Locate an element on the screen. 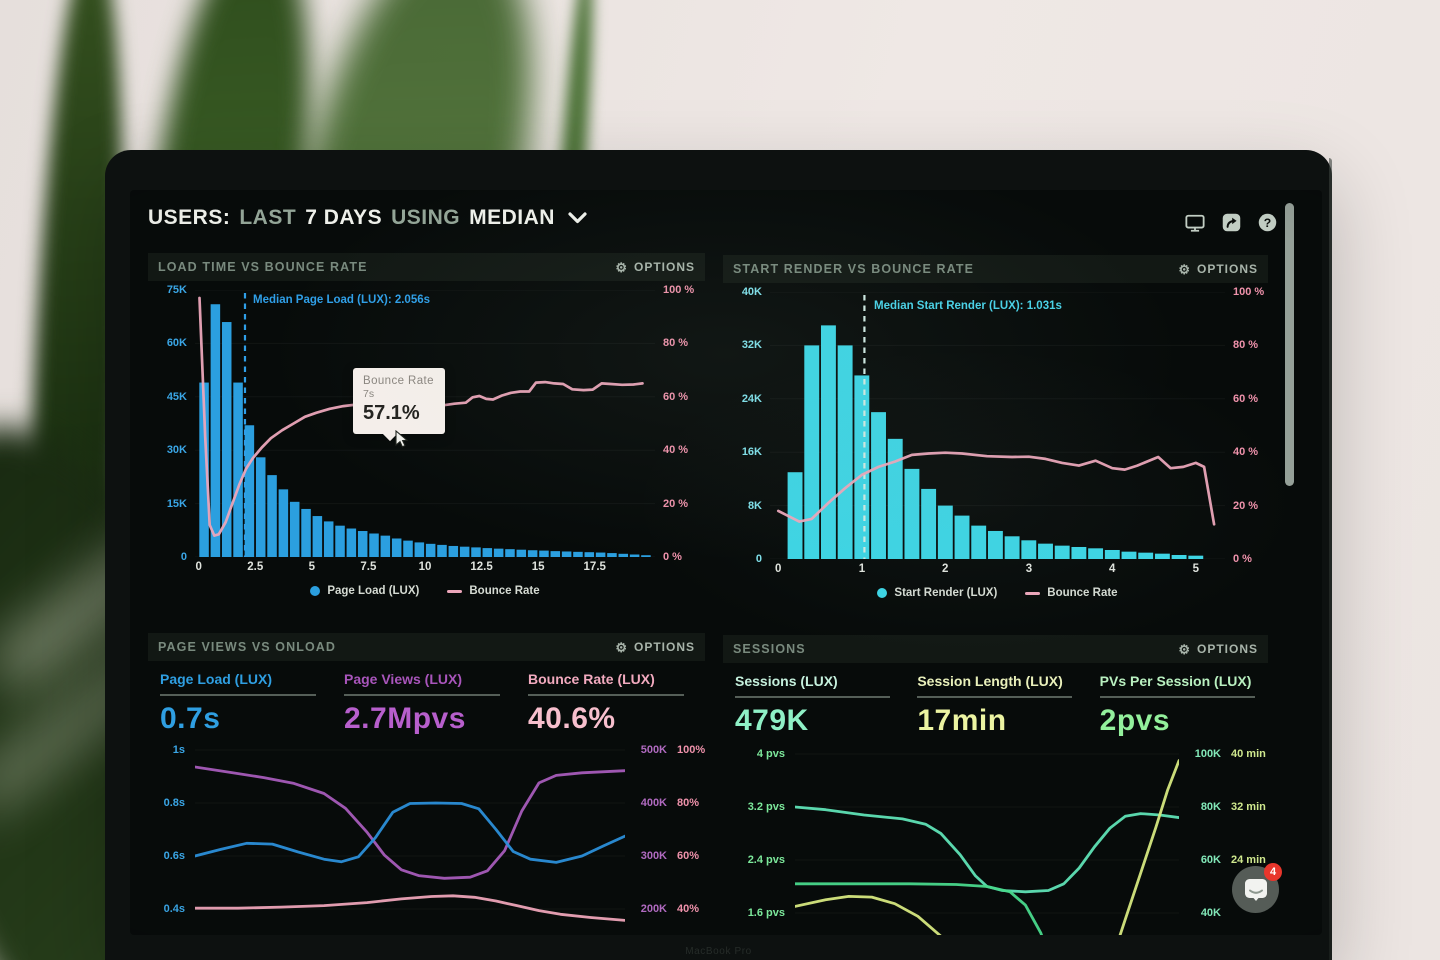 The image size is (1440, 960). legend: Start Render (LUX) Bounce Rate is located at coordinates (997, 593).